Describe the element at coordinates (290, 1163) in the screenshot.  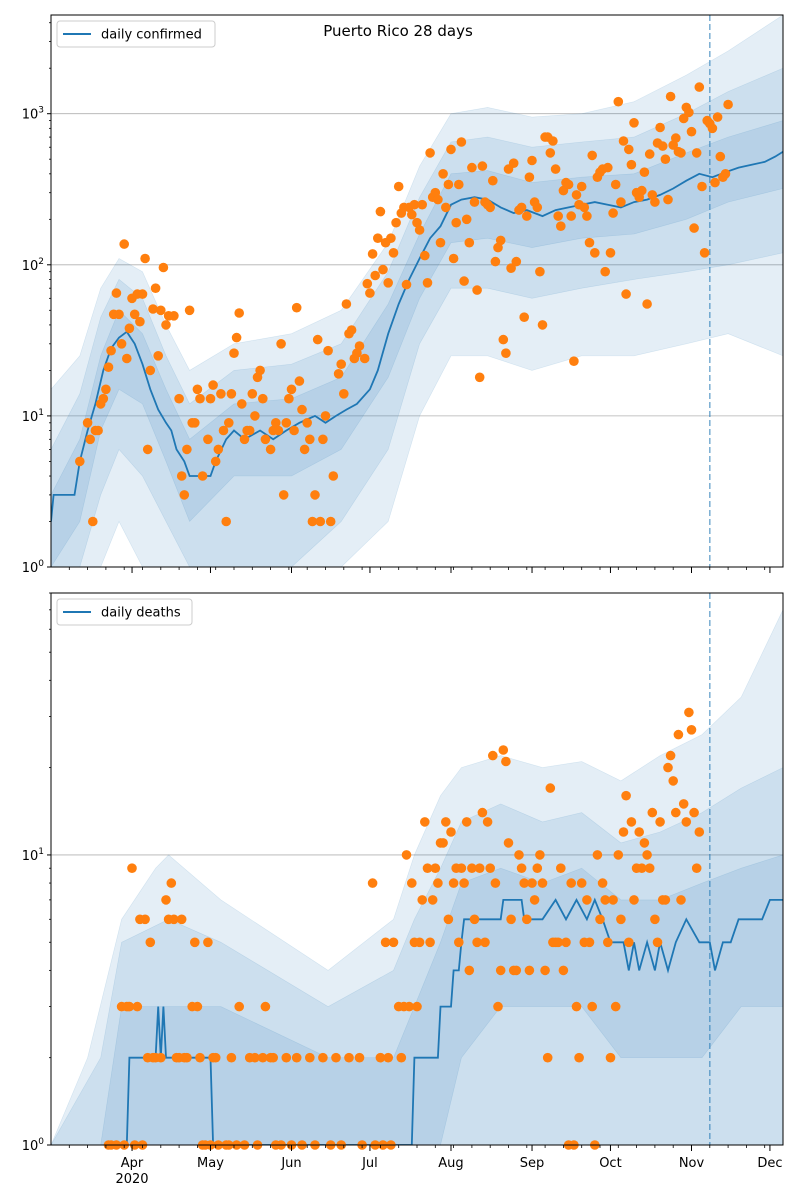
I see `deaths-xtick-label: Jun` at that location.